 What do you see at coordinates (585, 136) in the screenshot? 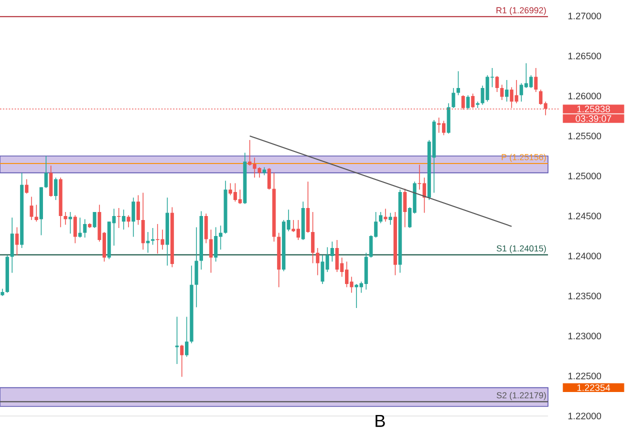
I see `y-tick-label: 1.25500` at bounding box center [585, 136].